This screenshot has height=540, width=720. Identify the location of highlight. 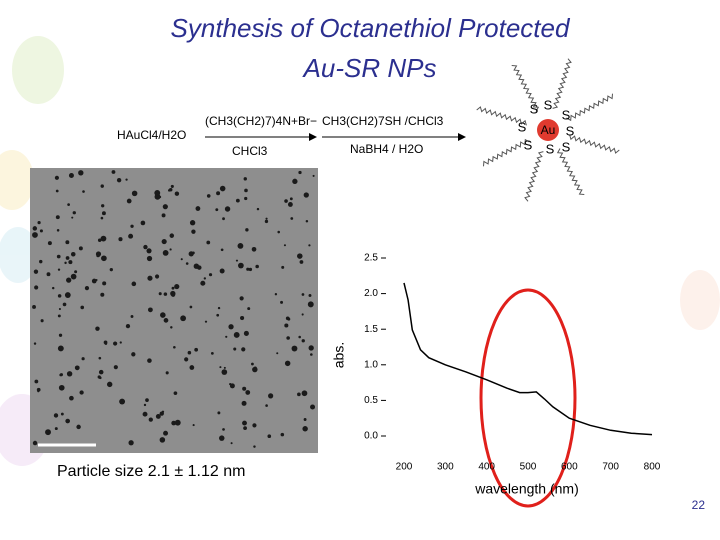
(528, 398).